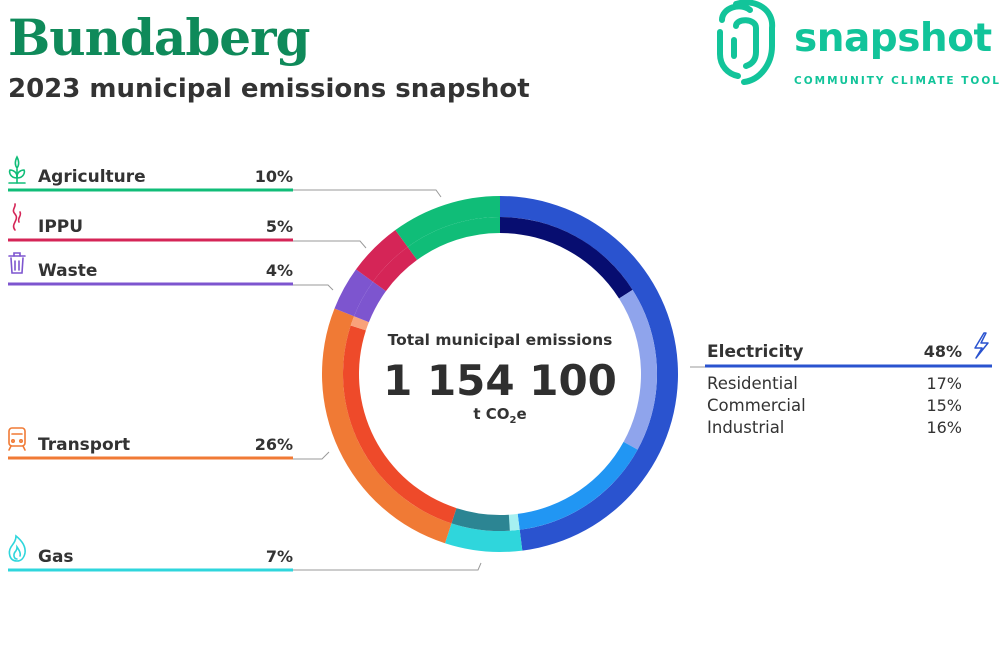  Describe the element at coordinates (638, 369) in the screenshot. I see `subslice-electricity-residential` at that location.